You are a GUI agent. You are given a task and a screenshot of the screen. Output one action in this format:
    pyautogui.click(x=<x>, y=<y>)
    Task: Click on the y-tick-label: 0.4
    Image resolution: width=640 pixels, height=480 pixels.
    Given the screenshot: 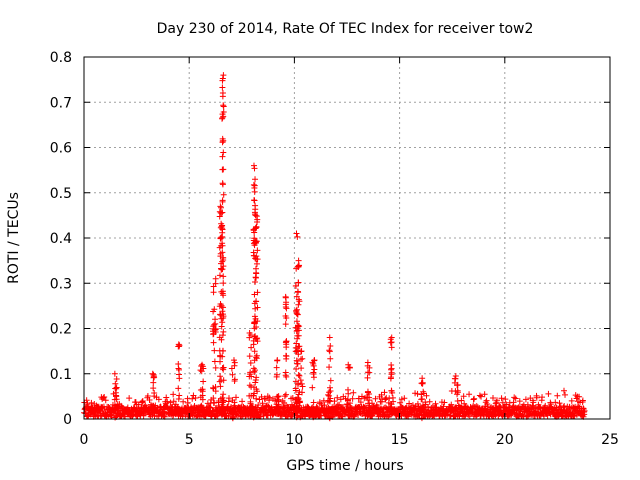 What is the action you would take?
    pyautogui.click(x=61, y=239)
    